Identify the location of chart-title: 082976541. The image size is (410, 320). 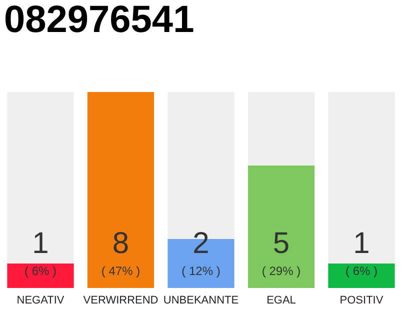
(99, 20).